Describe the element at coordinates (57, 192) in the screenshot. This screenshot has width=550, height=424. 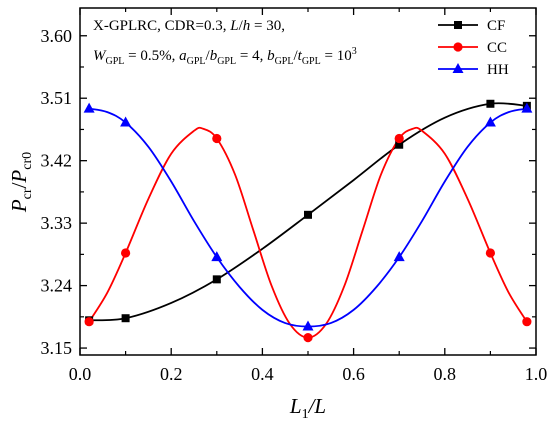
I see `y-tick-labels: 3.15 3.24 3.33 3.42 3.51 3.60` at that location.